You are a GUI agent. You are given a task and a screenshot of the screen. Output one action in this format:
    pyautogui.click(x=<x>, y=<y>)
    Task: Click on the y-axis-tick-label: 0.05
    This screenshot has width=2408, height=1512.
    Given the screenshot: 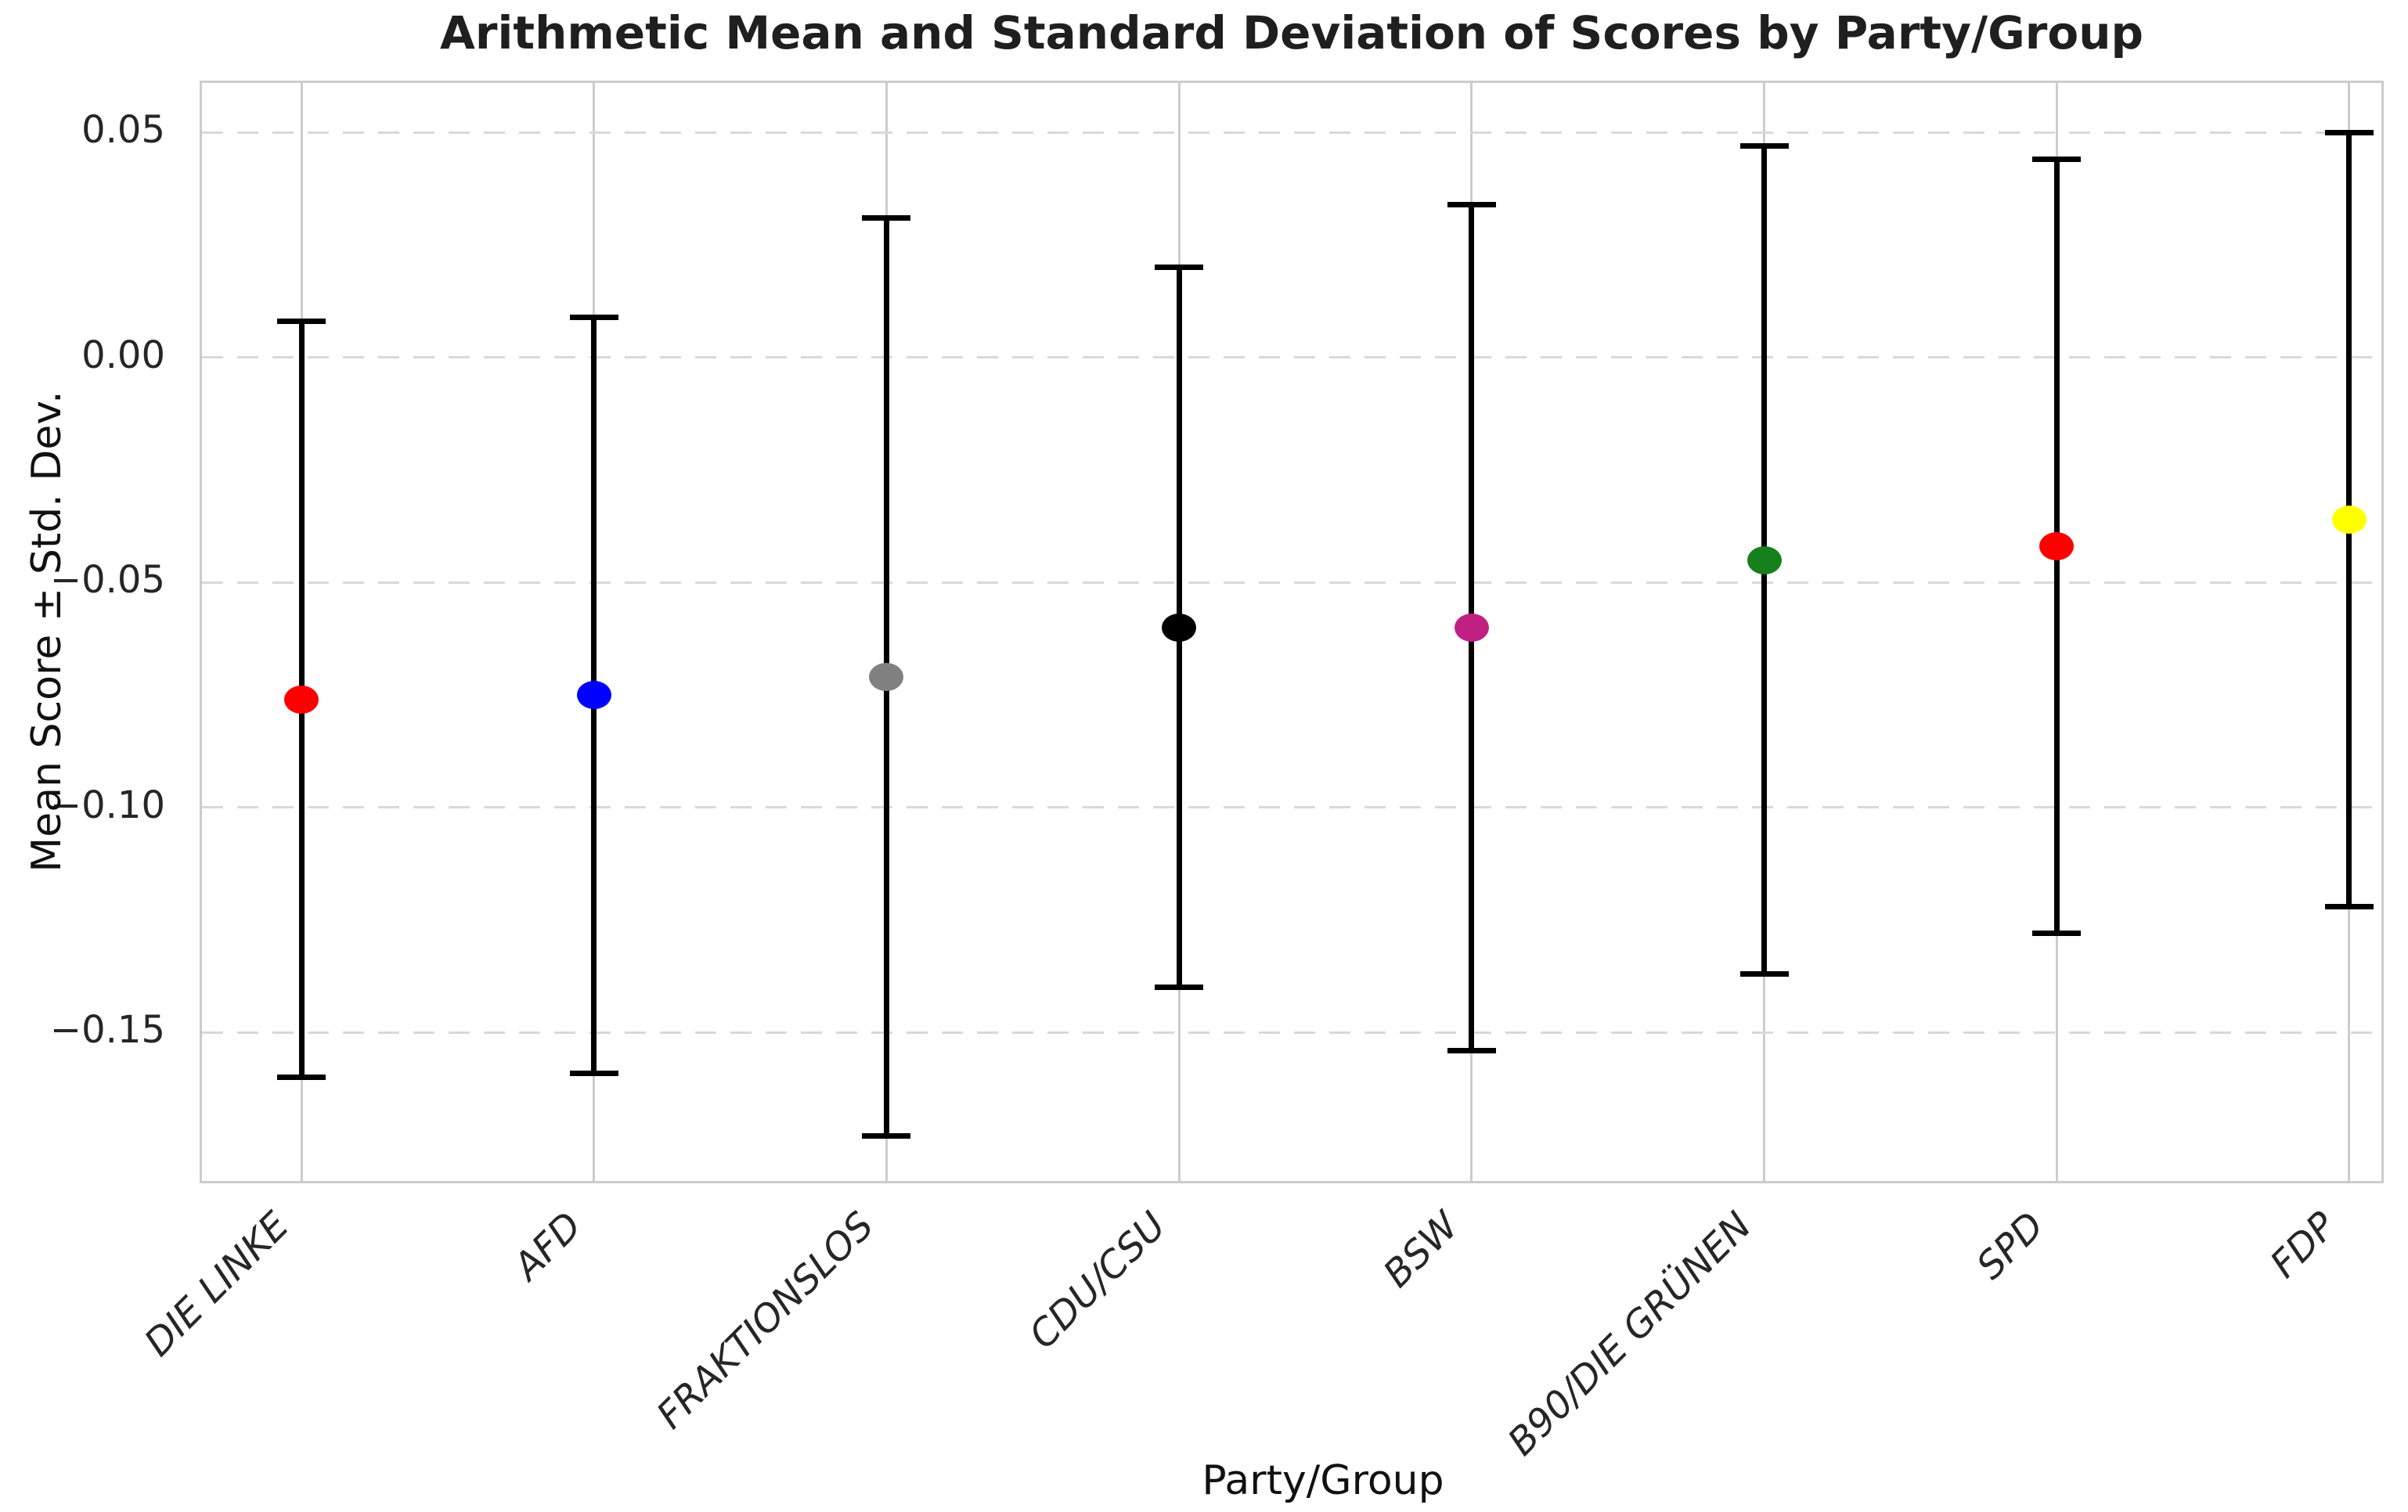 What is the action you would take?
    pyautogui.click(x=123, y=130)
    